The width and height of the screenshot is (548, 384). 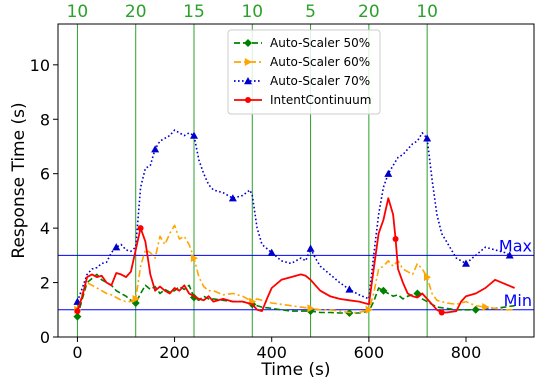 What do you see at coordinates (45, 337) in the screenshot?
I see `y-tick-label: 0` at bounding box center [45, 337].